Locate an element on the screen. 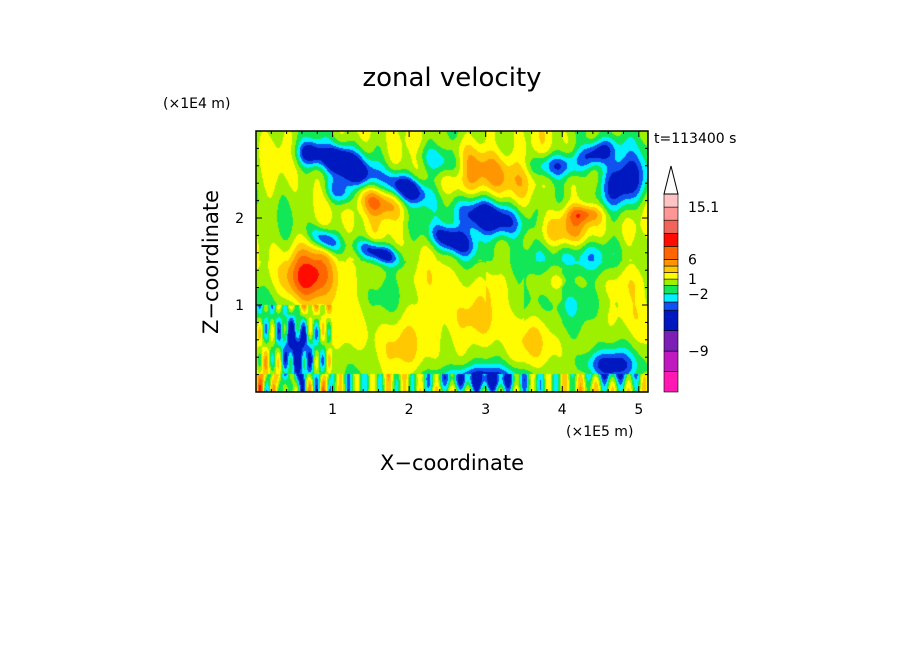  colorbar-label: 15.1 is located at coordinates (703, 208).